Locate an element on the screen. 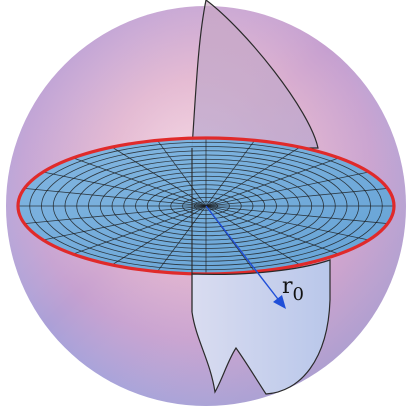 The image size is (411, 412). radius-arrow is located at coordinates (245, 257).